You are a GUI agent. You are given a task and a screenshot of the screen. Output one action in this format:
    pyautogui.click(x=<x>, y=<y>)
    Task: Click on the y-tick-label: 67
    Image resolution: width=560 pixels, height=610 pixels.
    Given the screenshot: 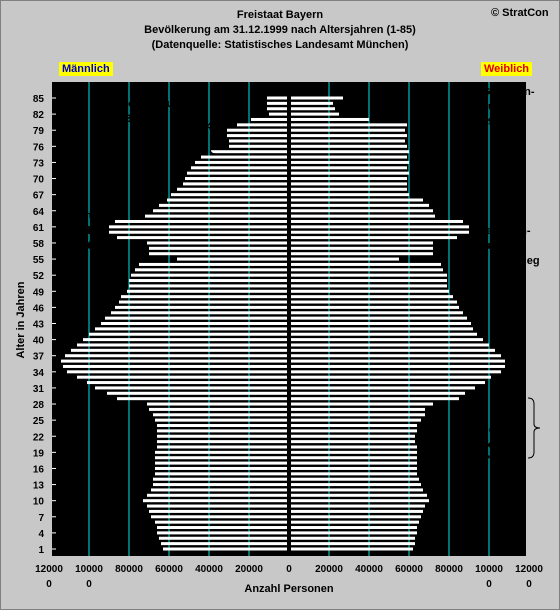 What is the action you would take?
    pyautogui.click(x=39, y=196)
    